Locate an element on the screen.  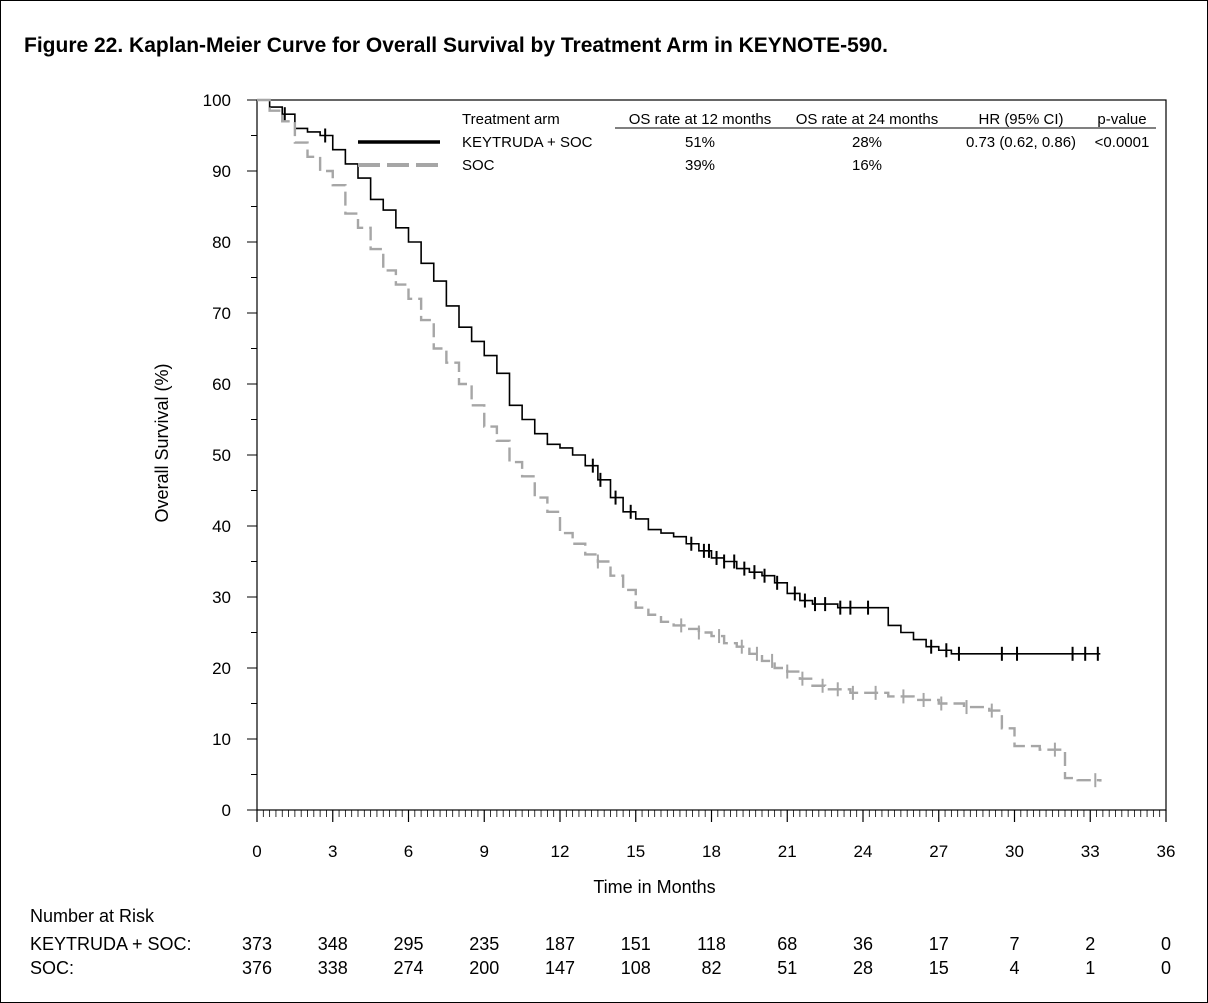
risk-value: 338 is located at coordinates (333, 968).